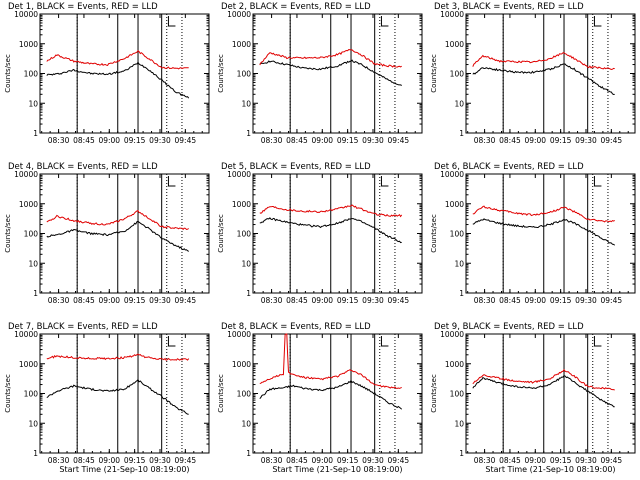  Describe the element at coordinates (509, 327) in the screenshot. I see `panel-title: Det 9, BLACK = Events, RED = LLD` at that location.